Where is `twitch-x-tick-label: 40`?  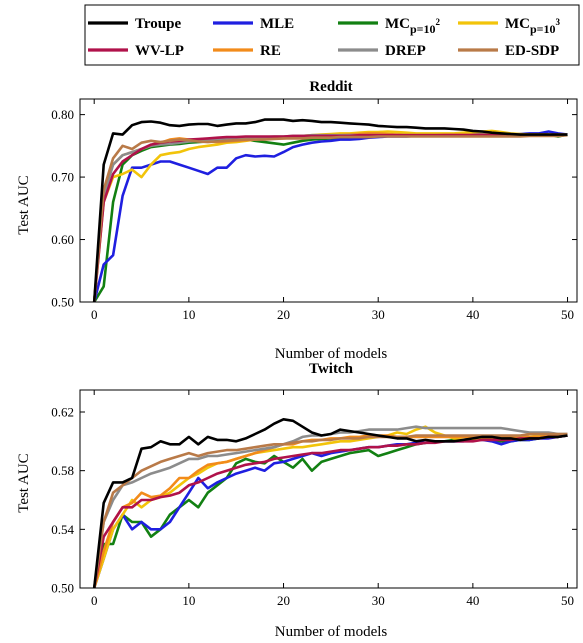
twitch-x-tick-label: 40 is located at coordinates (472, 600).